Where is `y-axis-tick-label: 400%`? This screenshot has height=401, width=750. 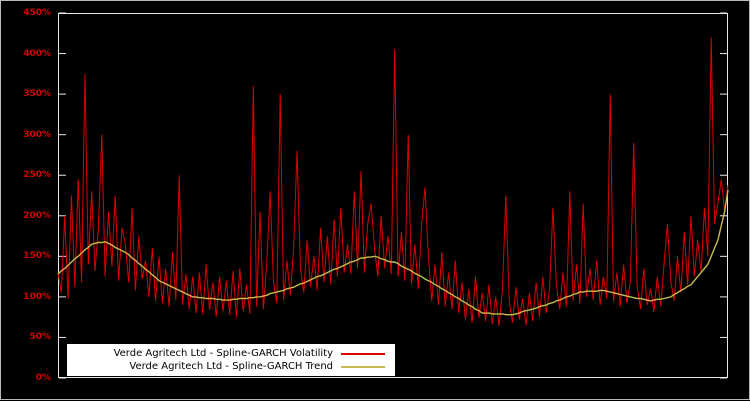 y-axis-tick-label: 400% is located at coordinates (37, 53).